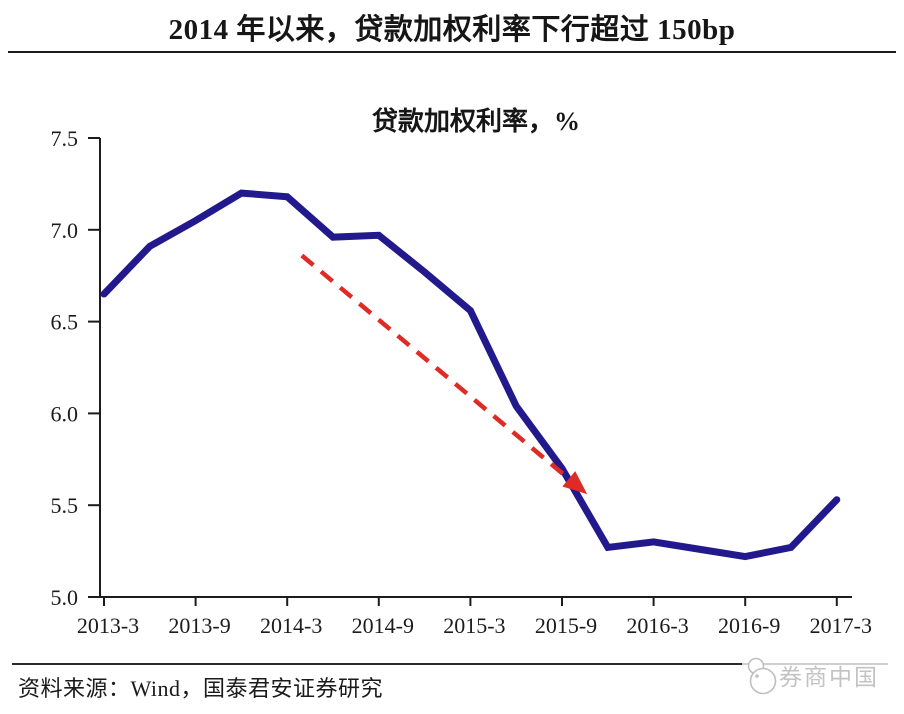 Image resolution: width=904 pixels, height=714 pixels. I want to click on x-tick-label: 2015-3, so click(474, 625).